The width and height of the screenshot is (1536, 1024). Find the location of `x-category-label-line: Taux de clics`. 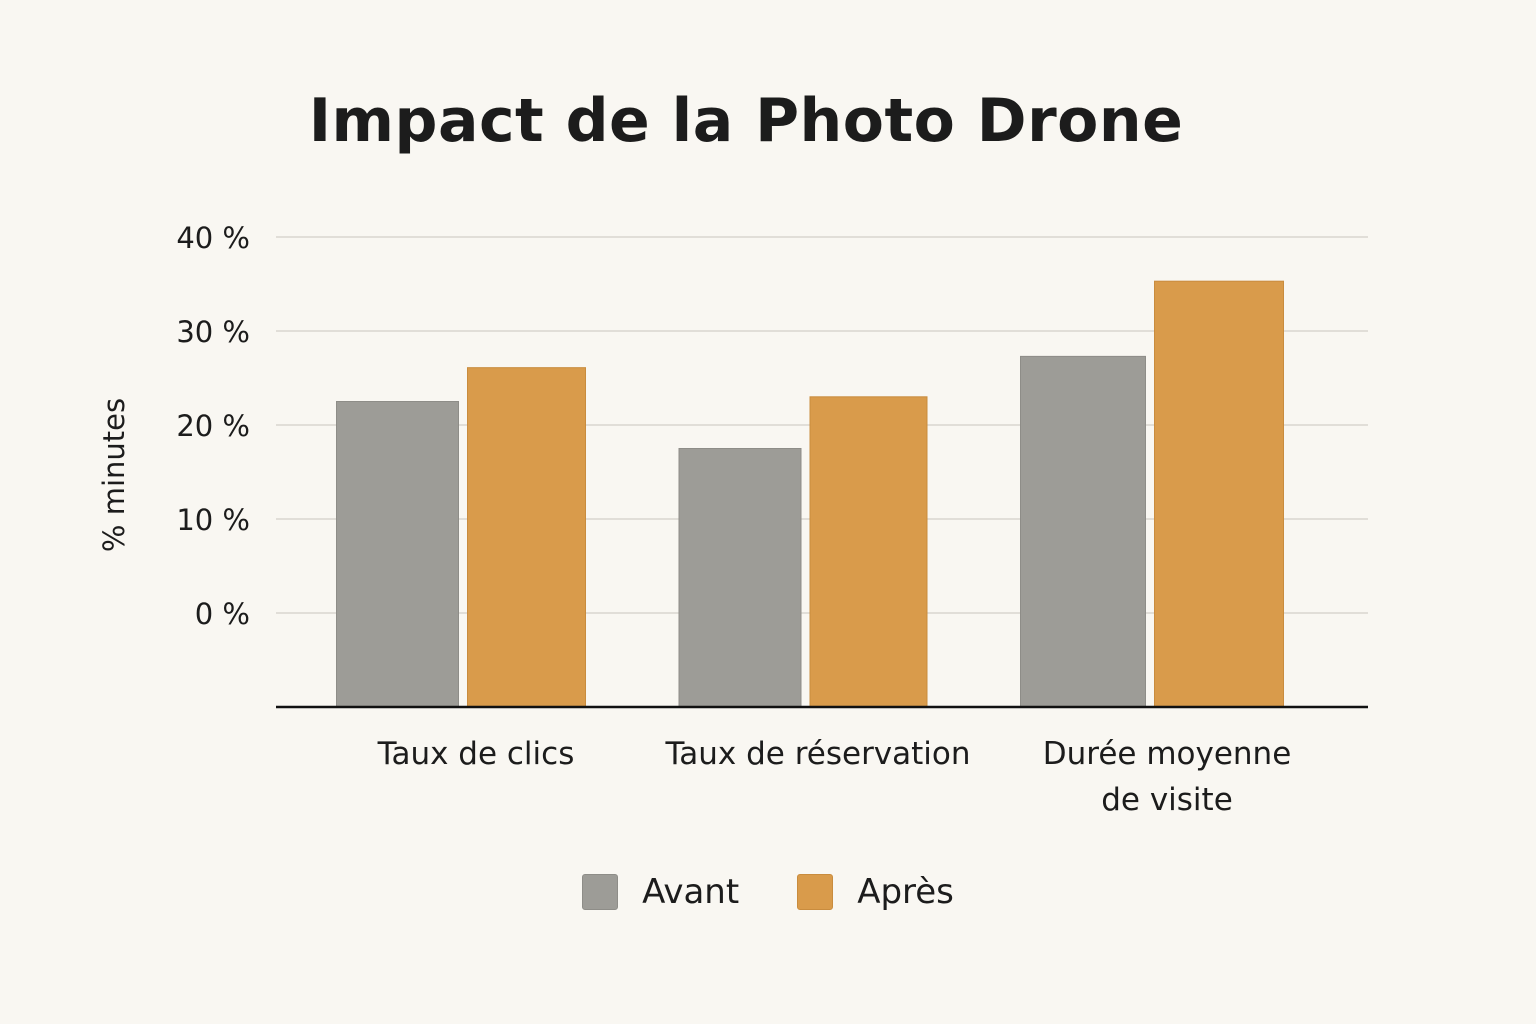

x-category-label-line: Taux de clics is located at coordinates (476, 754).